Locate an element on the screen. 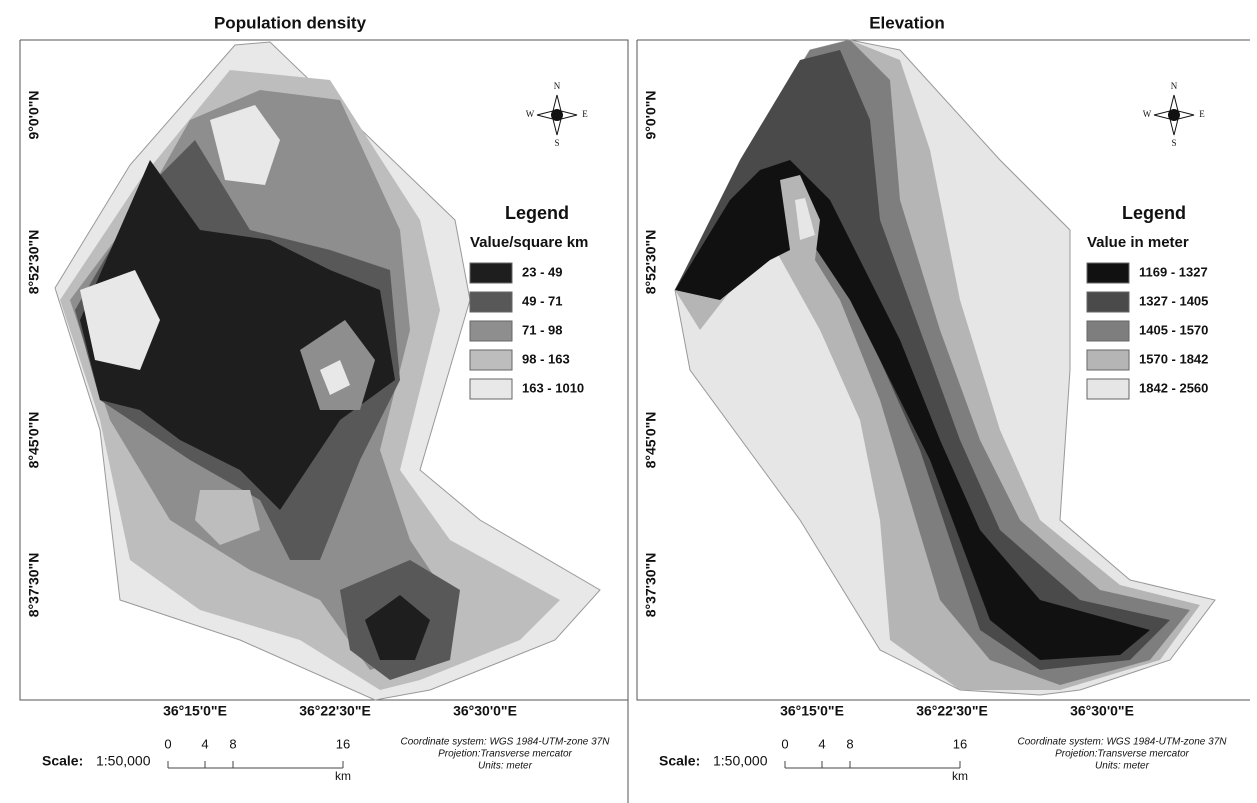 This screenshot has width=1257, height=803. legend-label: 98 - 163 is located at coordinates (546, 358).